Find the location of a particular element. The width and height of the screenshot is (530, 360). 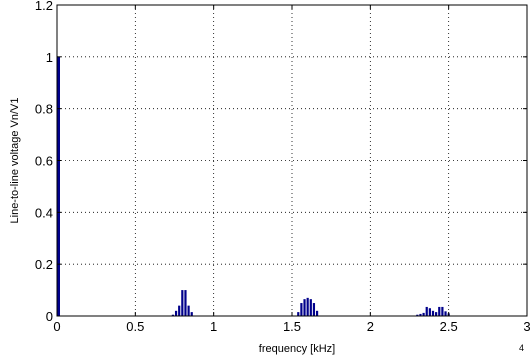

x-tick-label: 0.5 is located at coordinates (135, 326).